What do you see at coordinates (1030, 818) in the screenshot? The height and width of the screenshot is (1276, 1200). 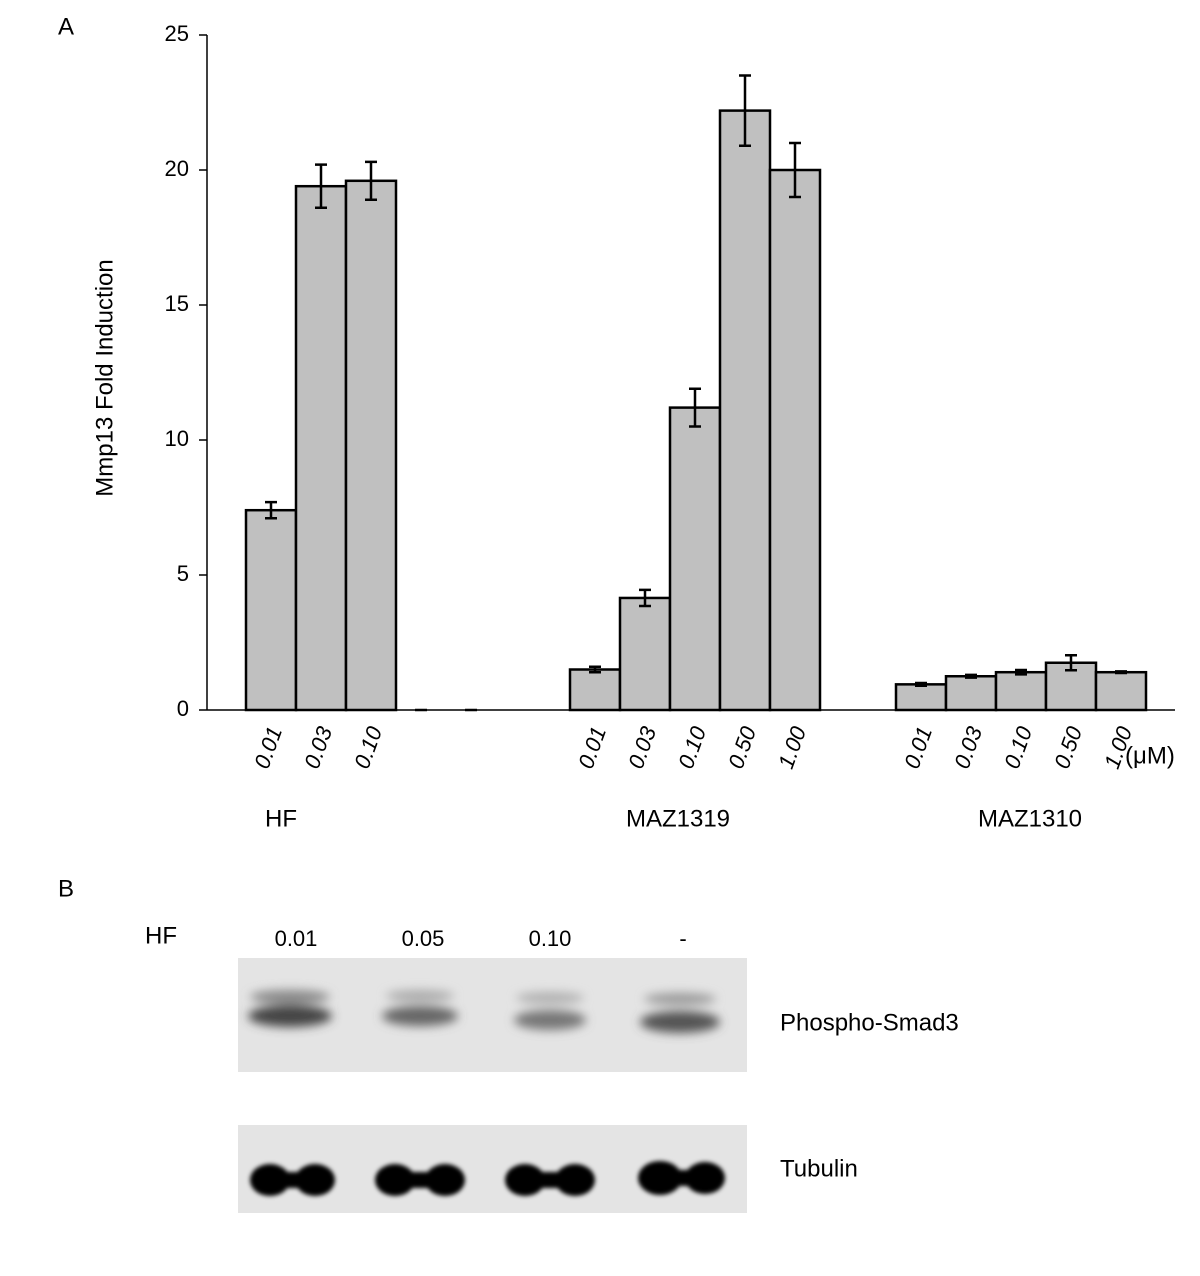 I see `group-label: MAZ1310` at bounding box center [1030, 818].